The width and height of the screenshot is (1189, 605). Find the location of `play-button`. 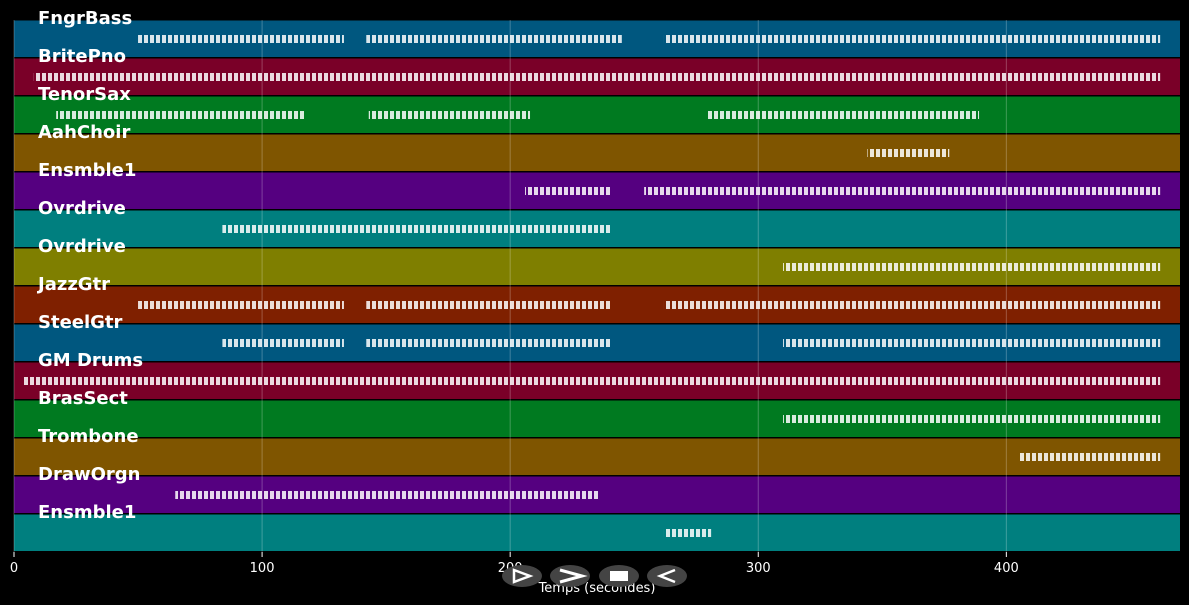

play-button is located at coordinates (522, 576).